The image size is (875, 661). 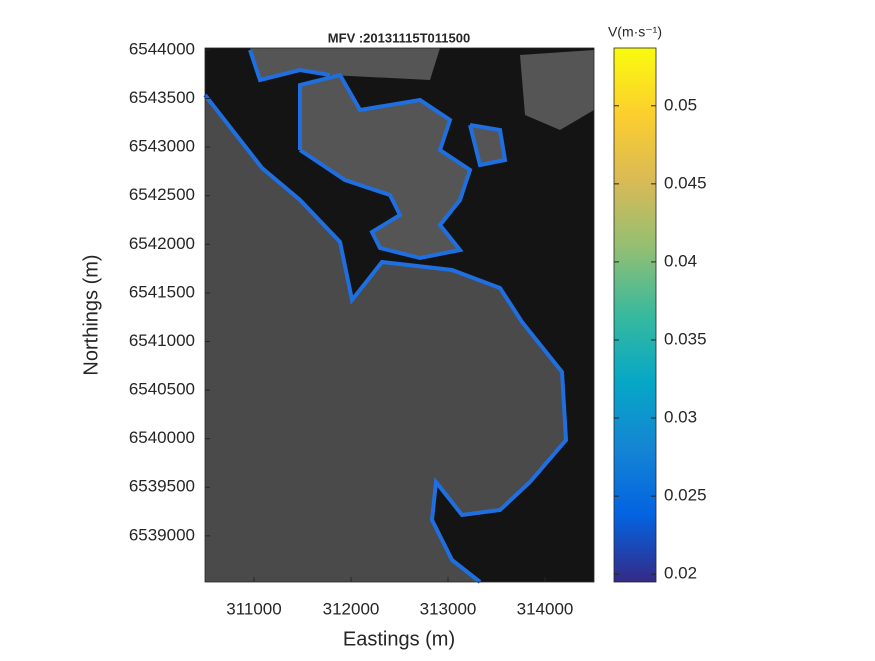 I want to click on colorbar-tick-label: 0.05, so click(x=680, y=104).